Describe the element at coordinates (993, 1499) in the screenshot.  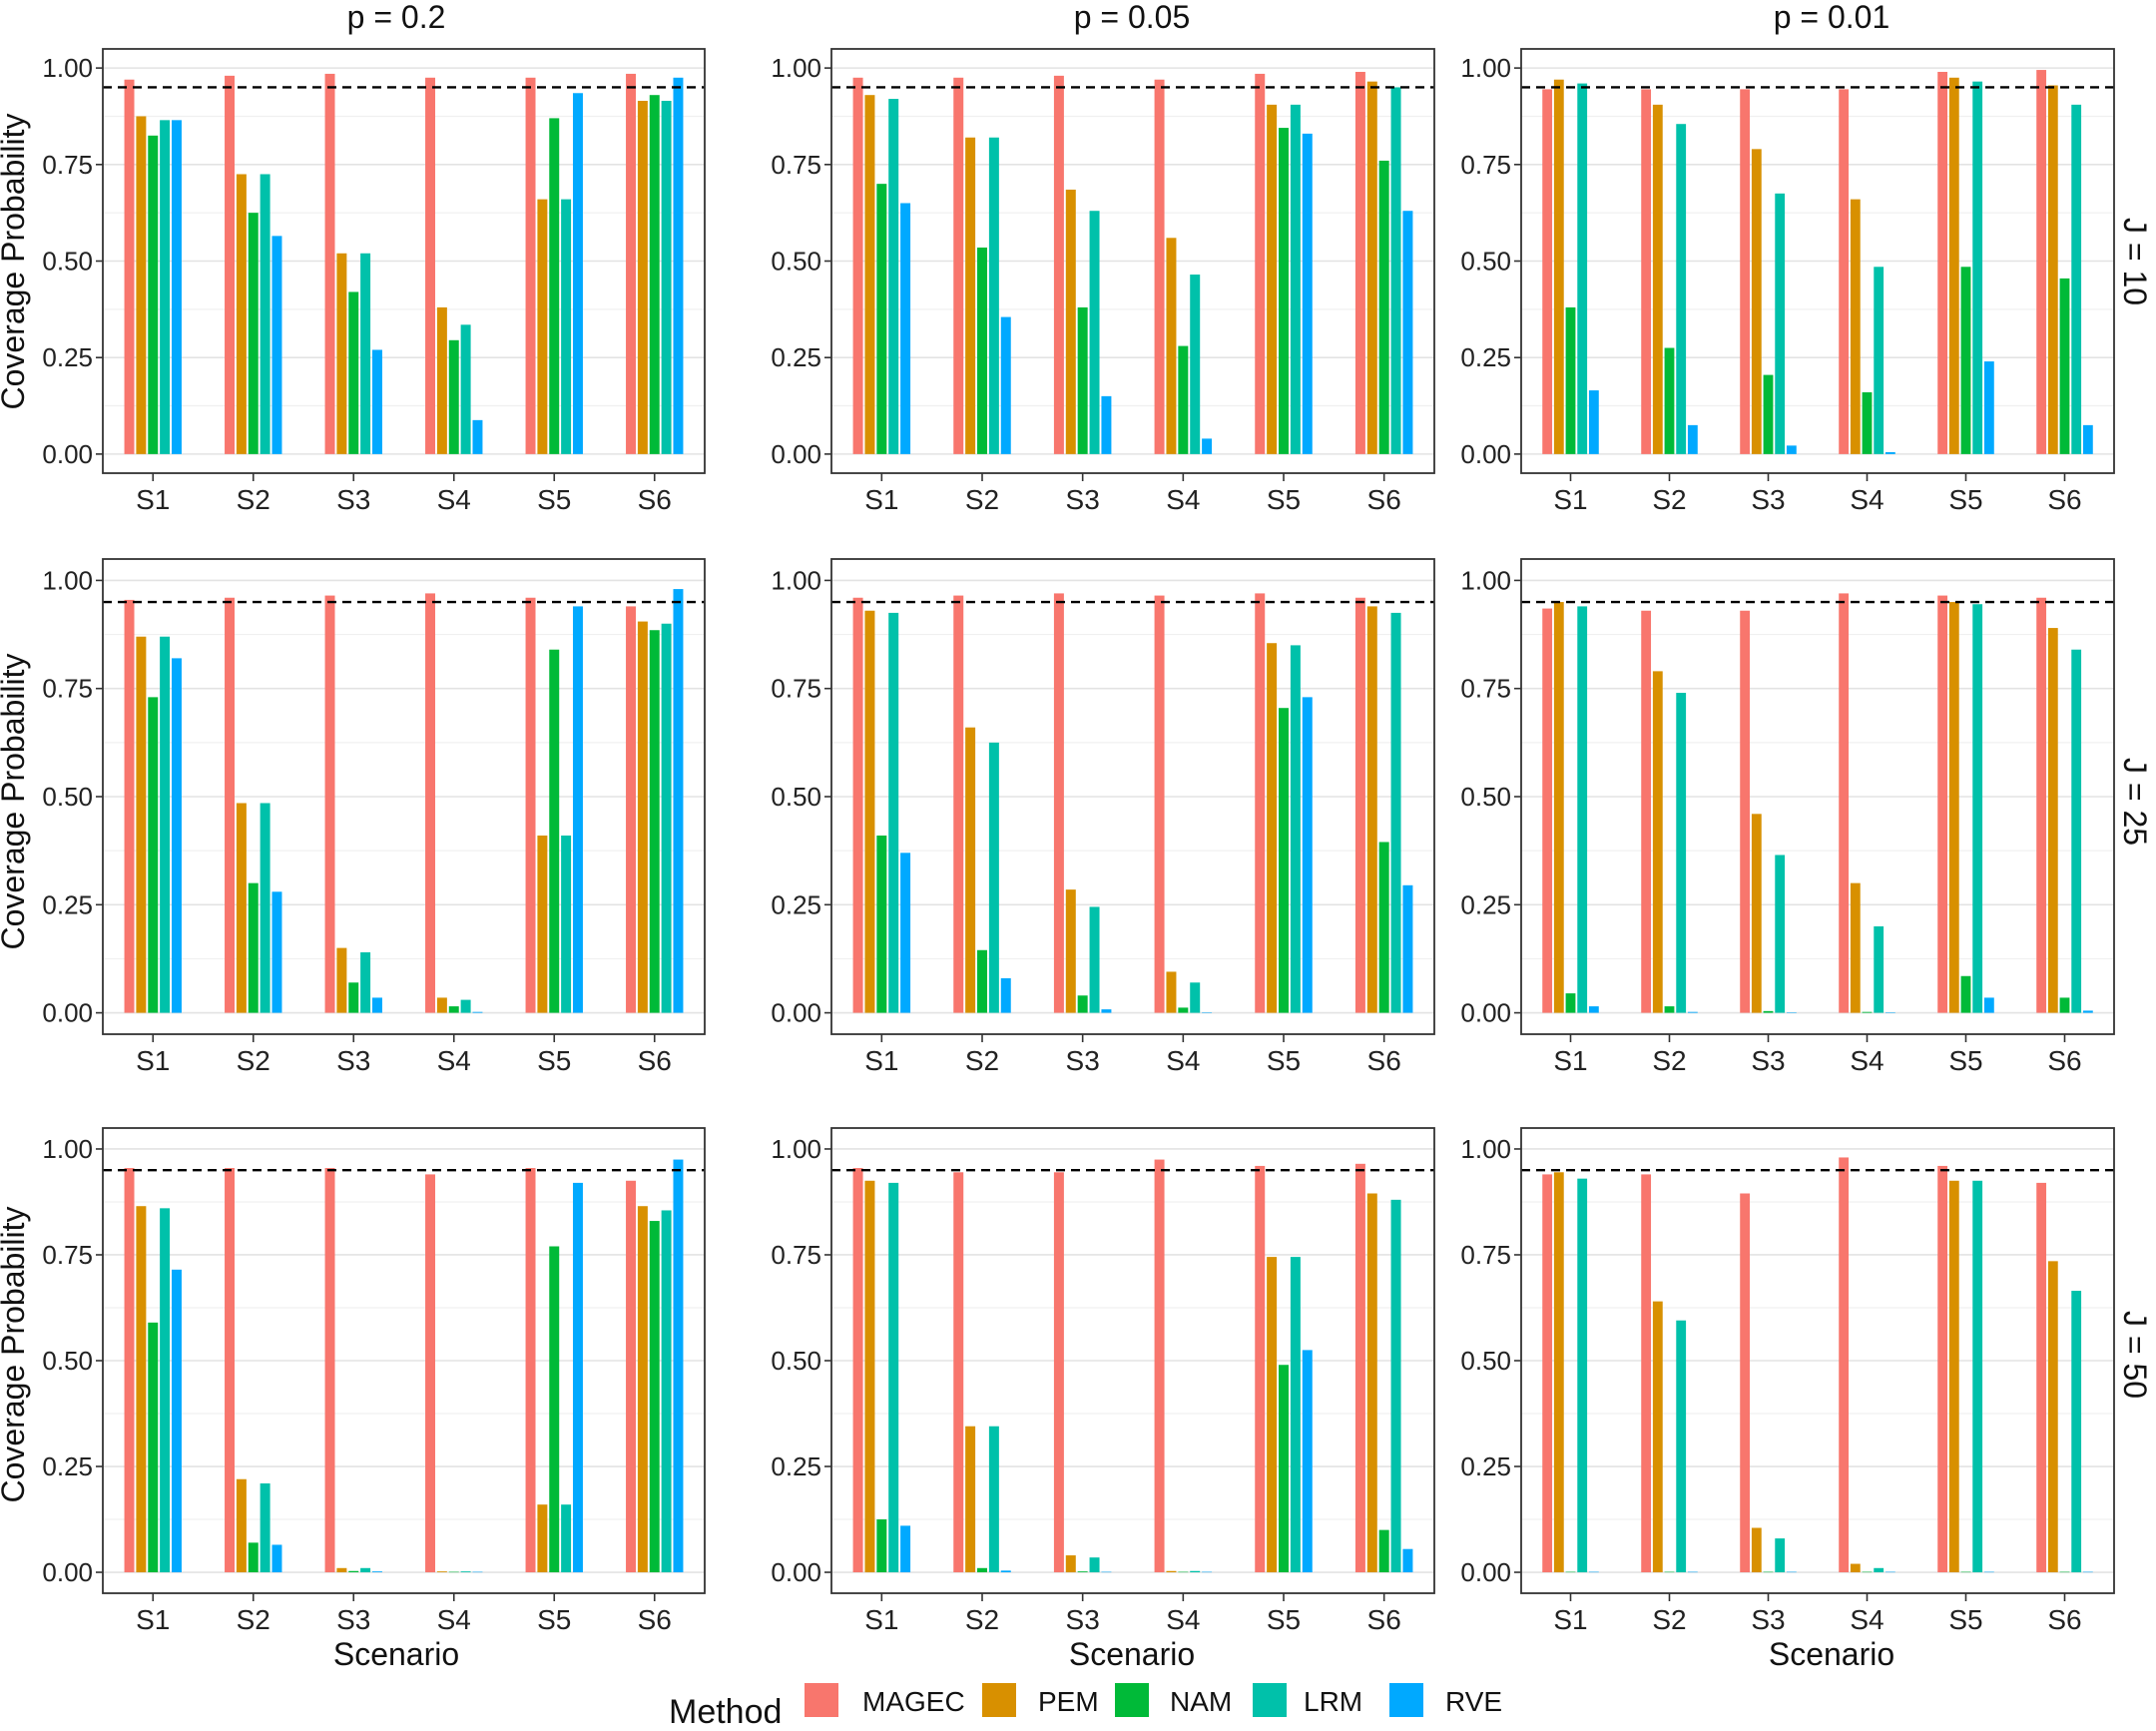
I see `bar-r2c1-S2-LRM` at that location.